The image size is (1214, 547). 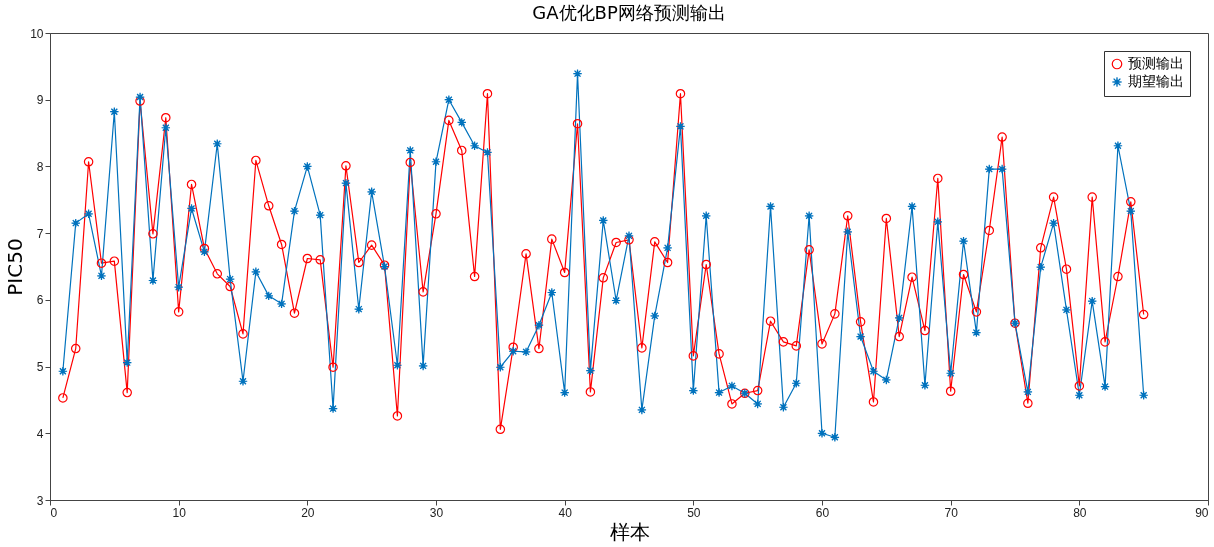 What do you see at coordinates (694, 512) in the screenshot?
I see `x-tick-label: 50` at bounding box center [694, 512].